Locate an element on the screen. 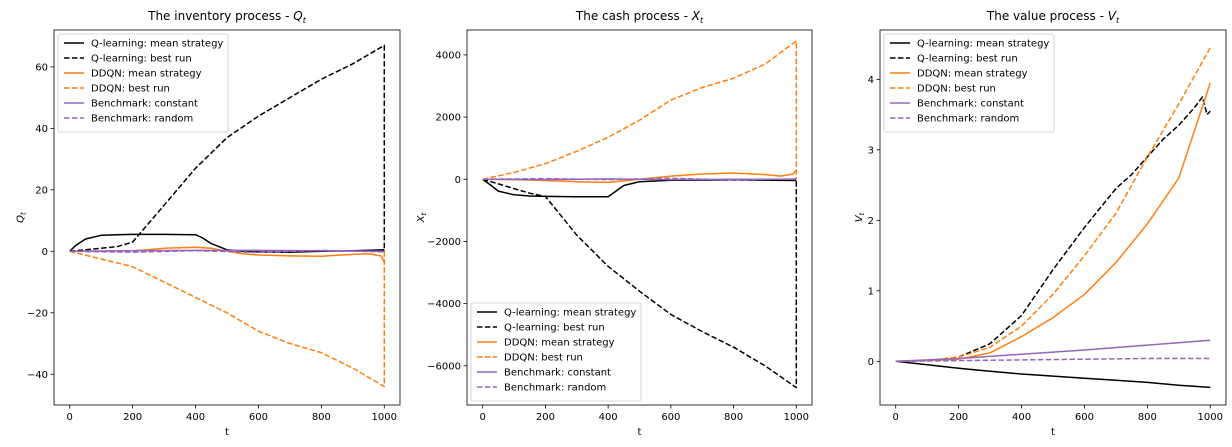 Image resolution: width=1232 pixels, height=447 pixels. y-tick-label: −4000 is located at coordinates (444, 304).